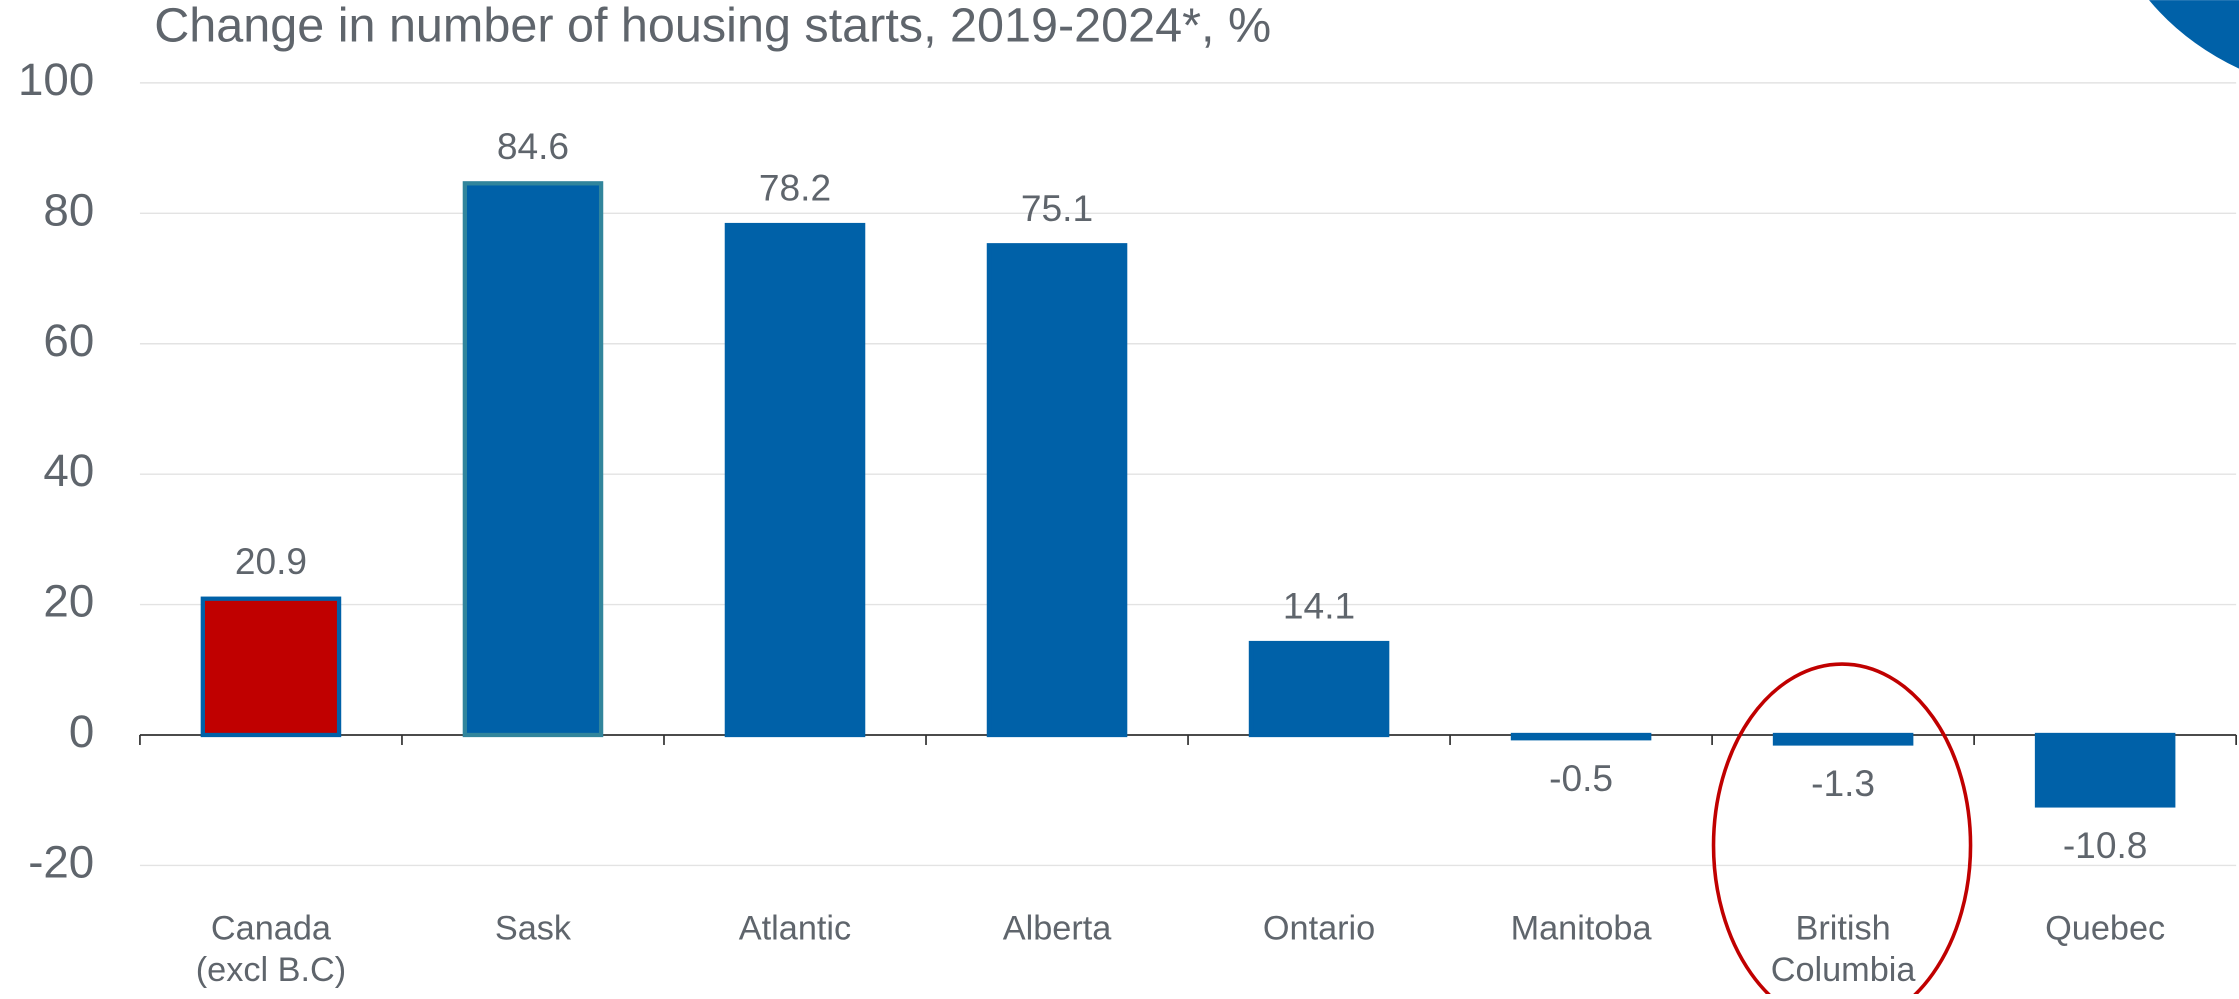 This screenshot has height=999, width=2239. Describe the element at coordinates (1057, 208) in the screenshot. I see `data-label: 75.1` at that location.